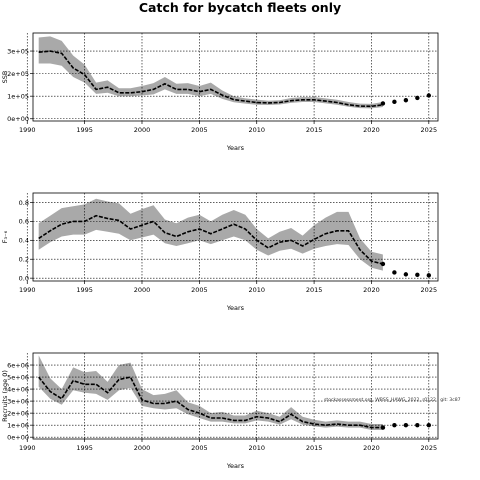 This screenshot has width=480, height=480. I want to click on ssb-confidence-band, so click(210, 72).